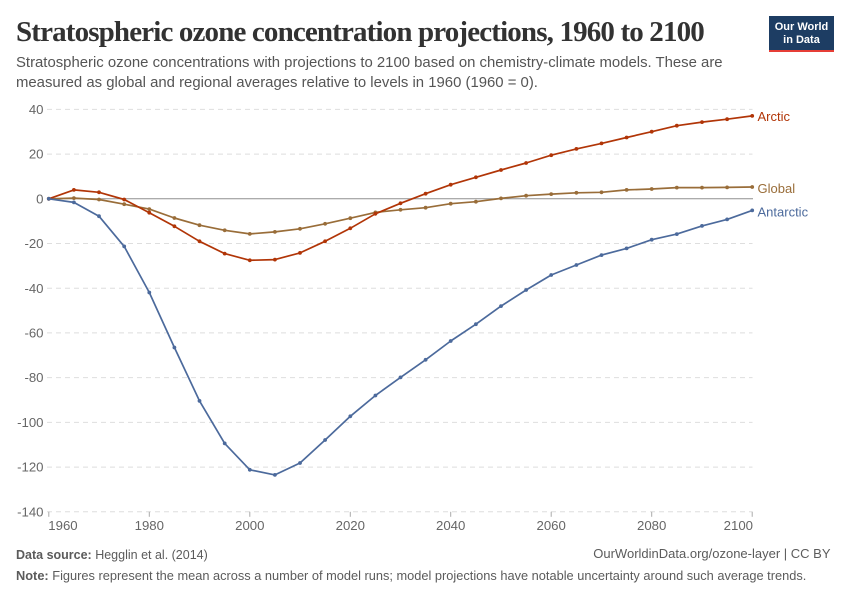 The height and width of the screenshot is (600, 850). What do you see at coordinates (30, 467) in the screenshot?
I see `svg-text: -120` at bounding box center [30, 467].